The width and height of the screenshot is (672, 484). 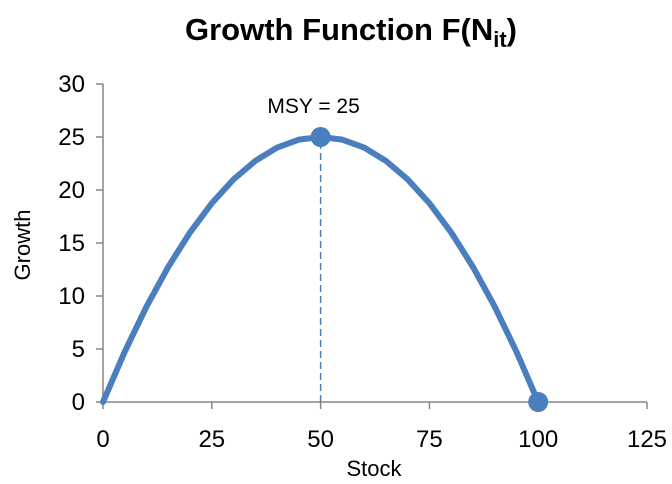 I want to click on x-tick-label: 0, so click(x=102, y=439).